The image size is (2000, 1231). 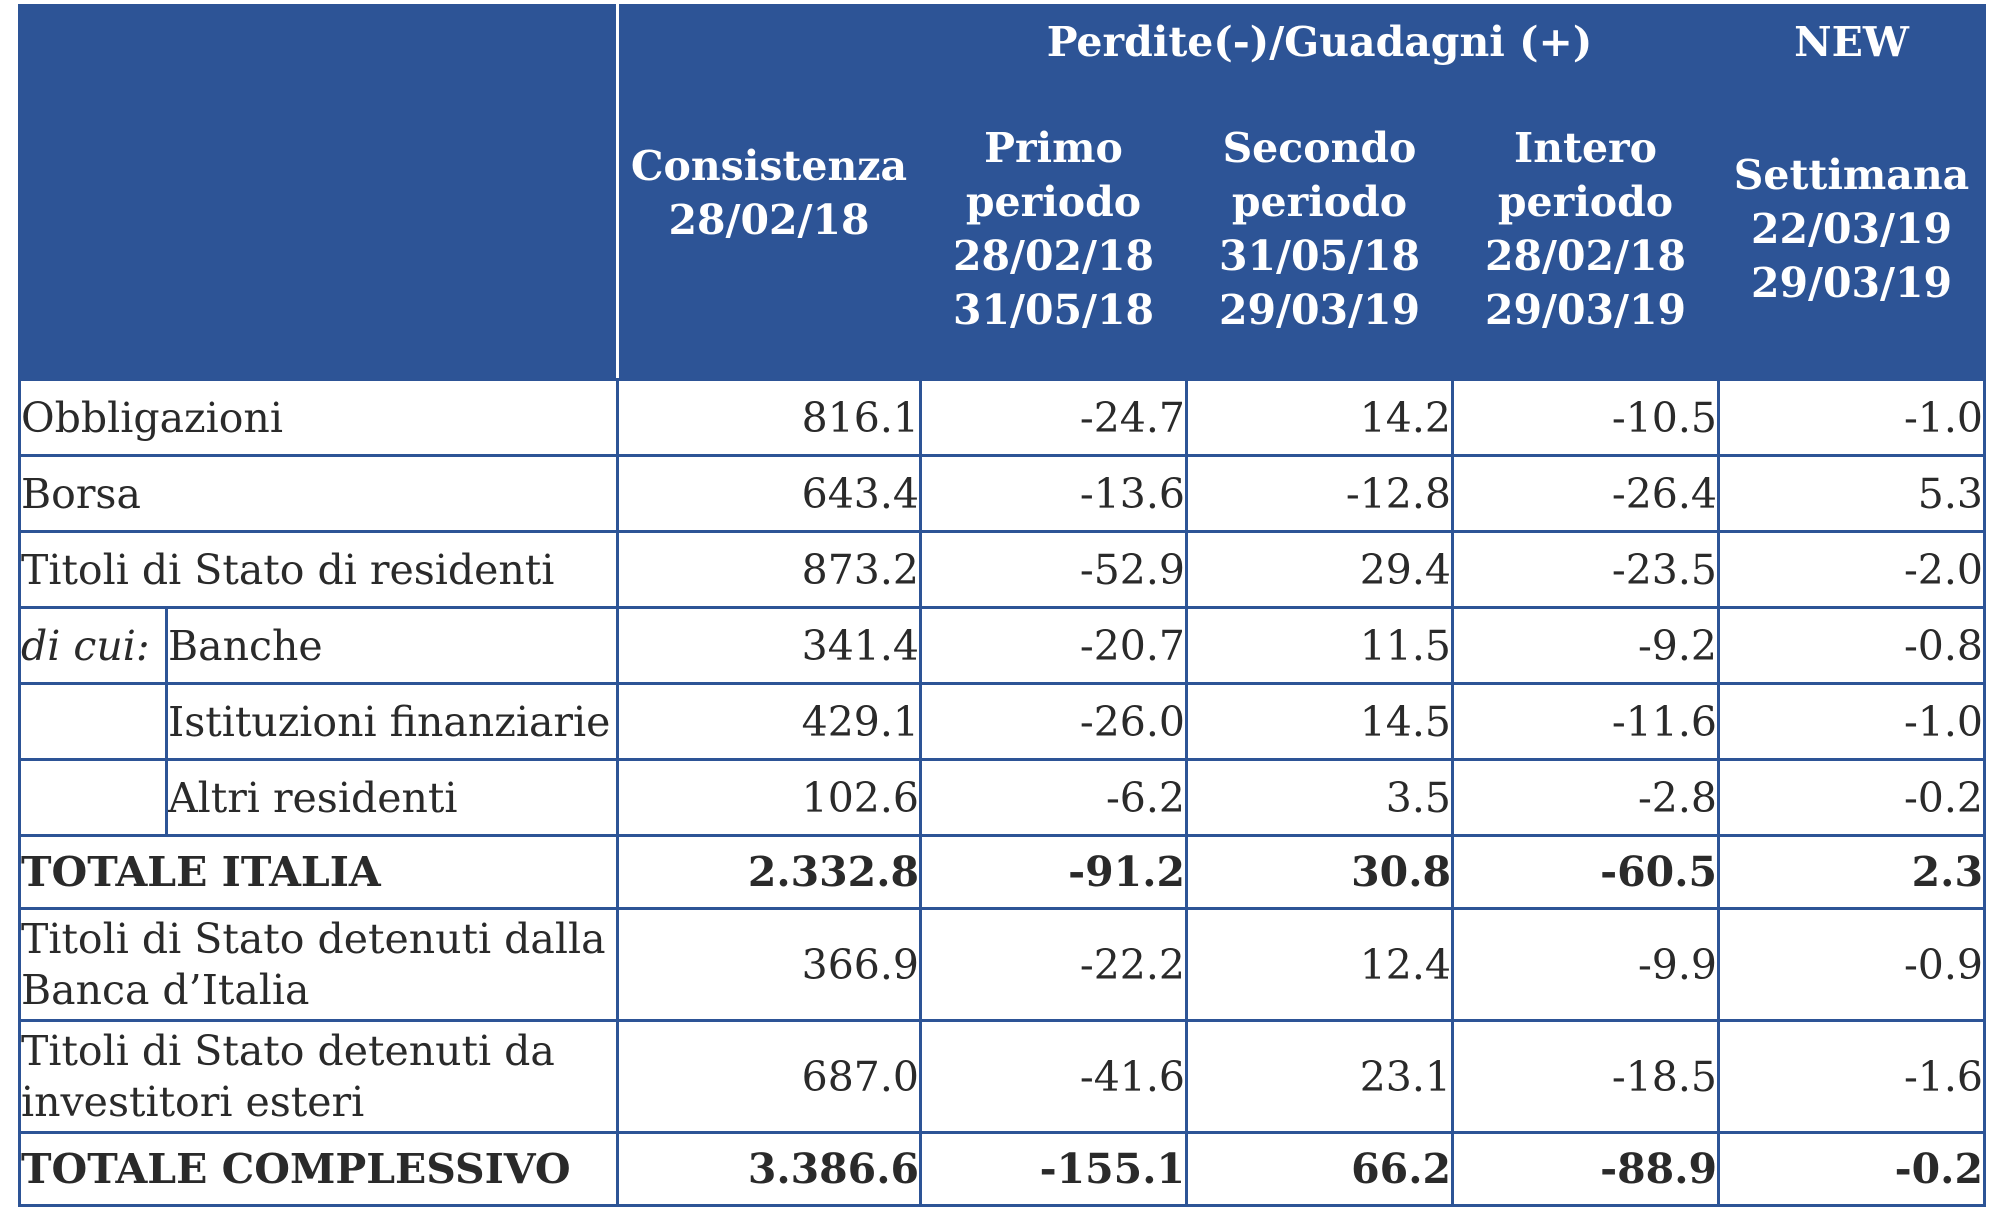 What do you see at coordinates (1851, 872) in the screenshot?
I see `cell-settimana: 2.3` at bounding box center [1851, 872].